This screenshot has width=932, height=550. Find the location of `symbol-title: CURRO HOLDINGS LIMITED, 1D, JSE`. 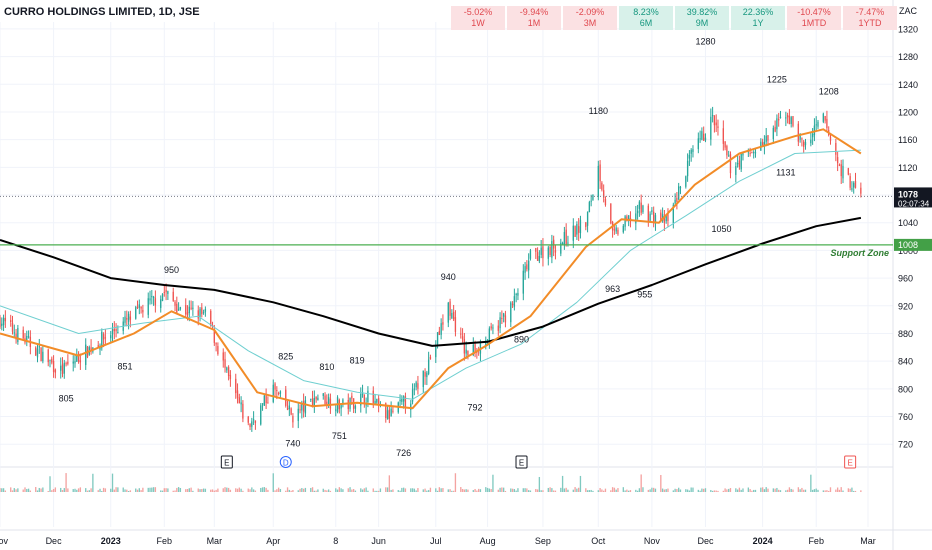

symbol-title: CURRO HOLDINGS LIMITED, 1D, JSE is located at coordinates (102, 12).